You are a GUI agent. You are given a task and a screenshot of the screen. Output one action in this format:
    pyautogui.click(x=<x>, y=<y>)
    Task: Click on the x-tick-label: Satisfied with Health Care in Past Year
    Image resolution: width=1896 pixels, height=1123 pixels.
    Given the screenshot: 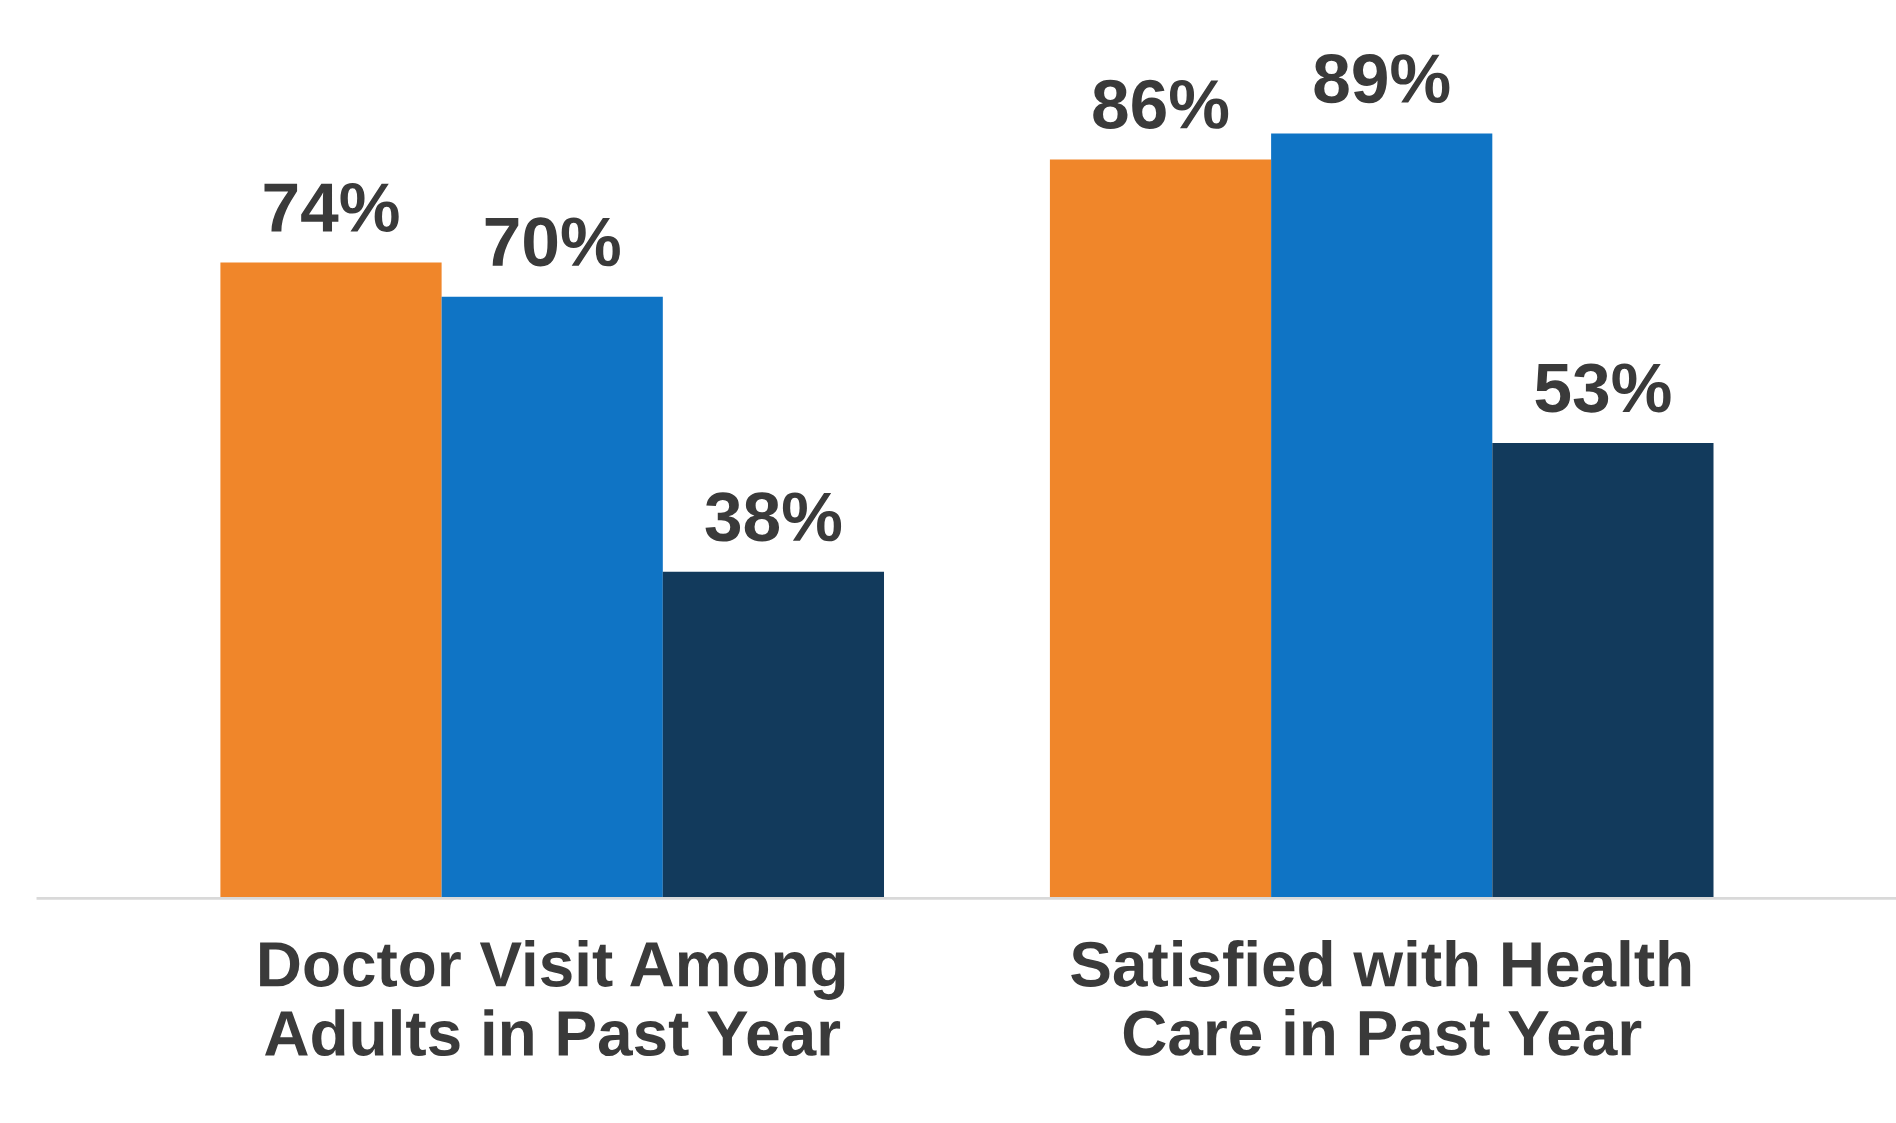 What is the action you would take?
    pyautogui.click(x=1381, y=998)
    